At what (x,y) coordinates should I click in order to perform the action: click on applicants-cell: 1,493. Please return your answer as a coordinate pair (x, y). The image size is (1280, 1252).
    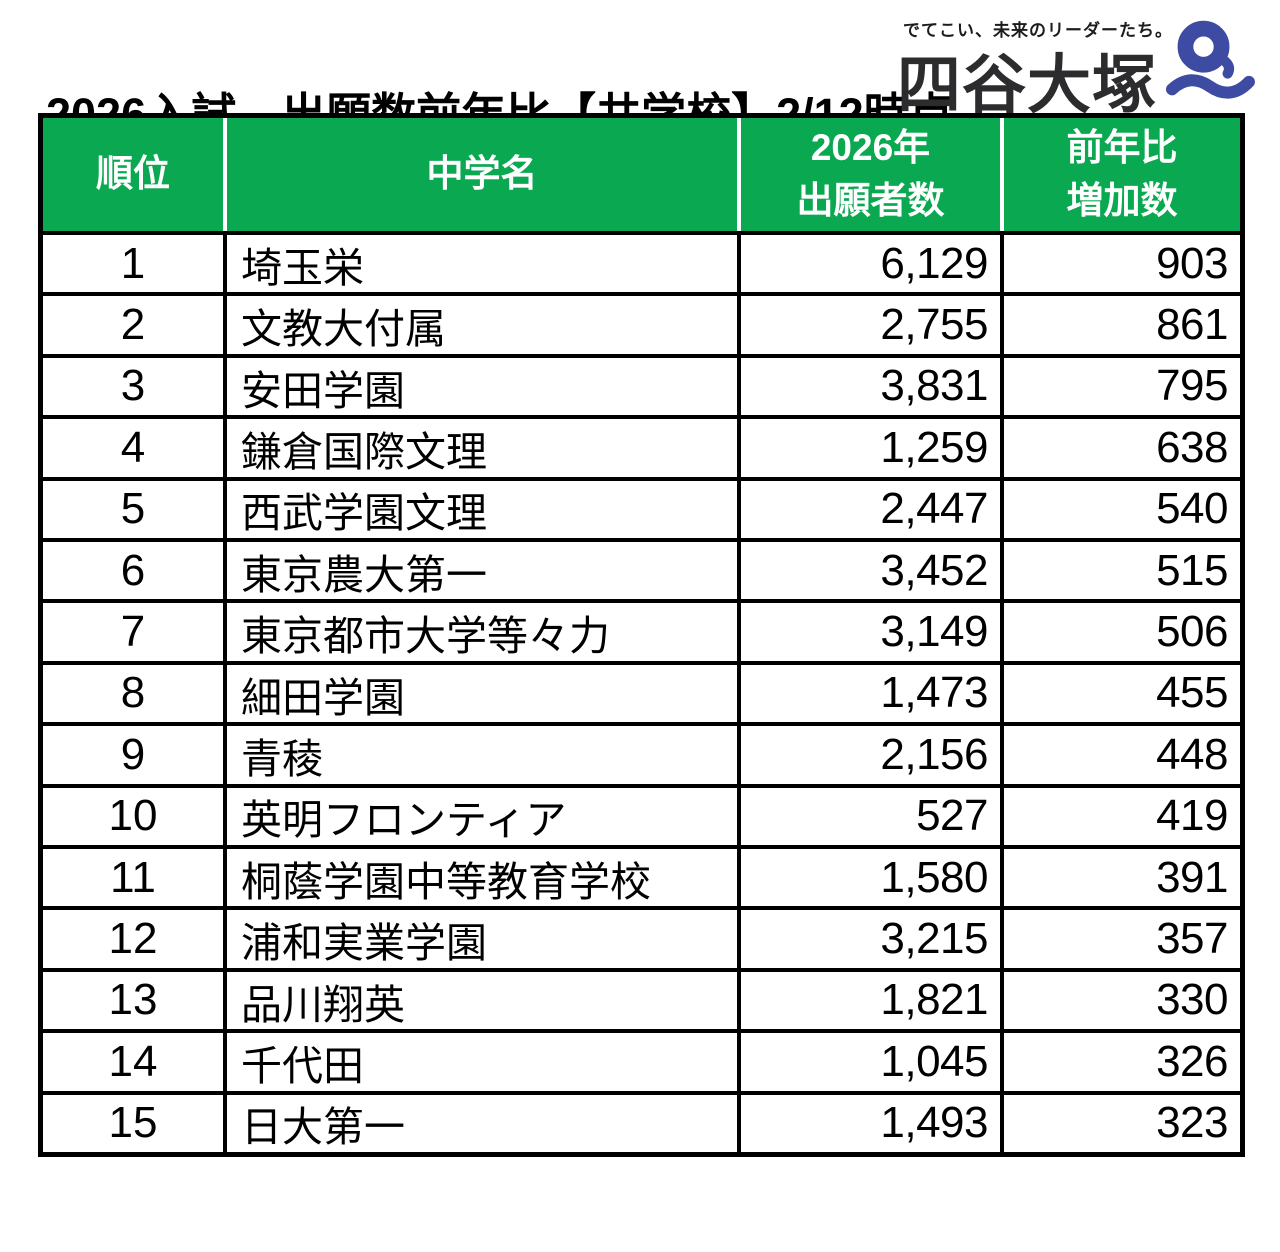
    Looking at the image, I should click on (870, 1123).